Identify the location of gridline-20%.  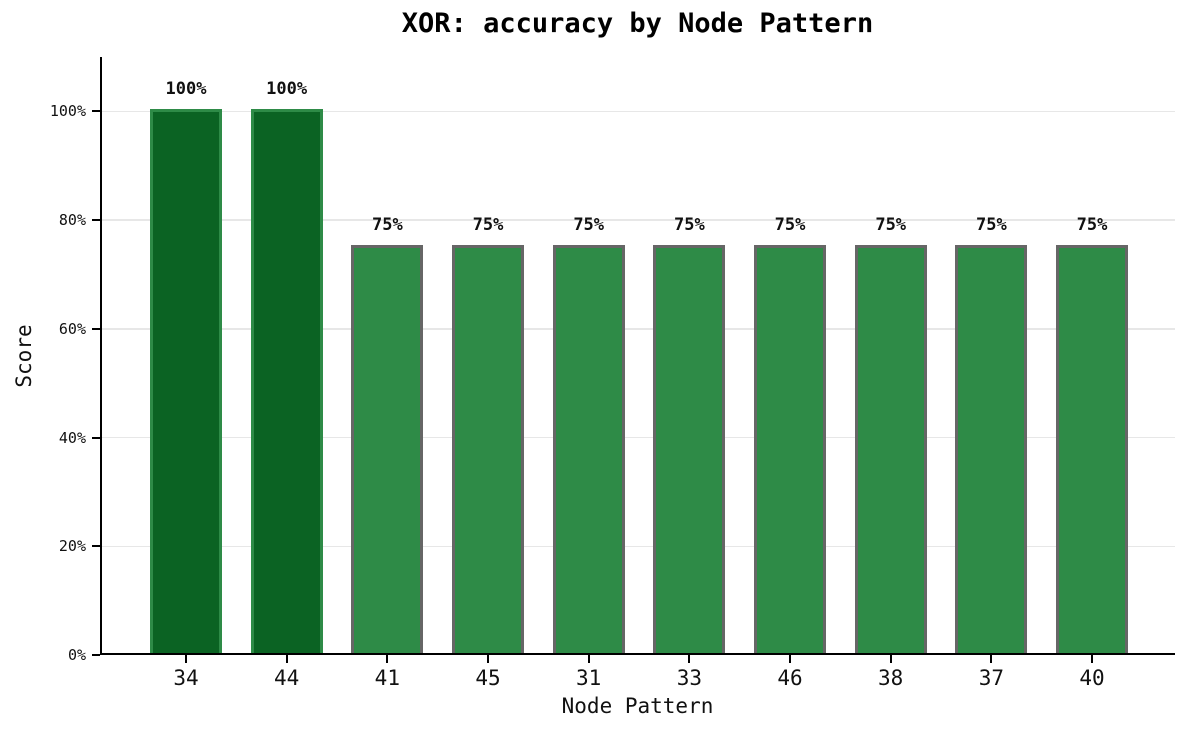
(638, 546).